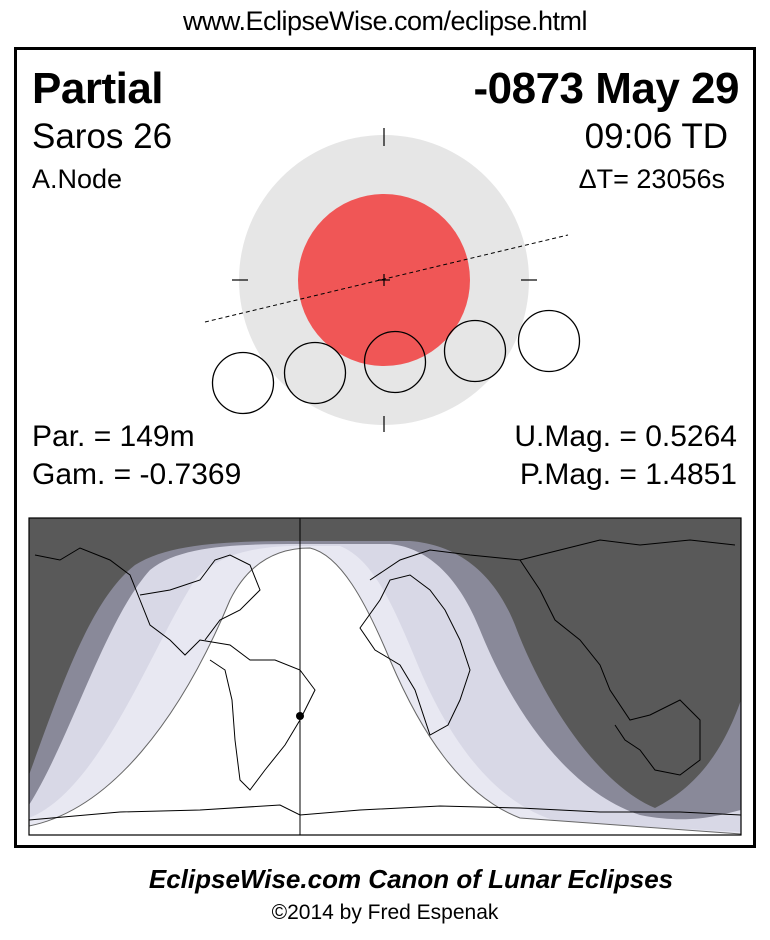  I want to click on greatest-eclipse-point, so click(300, 716).